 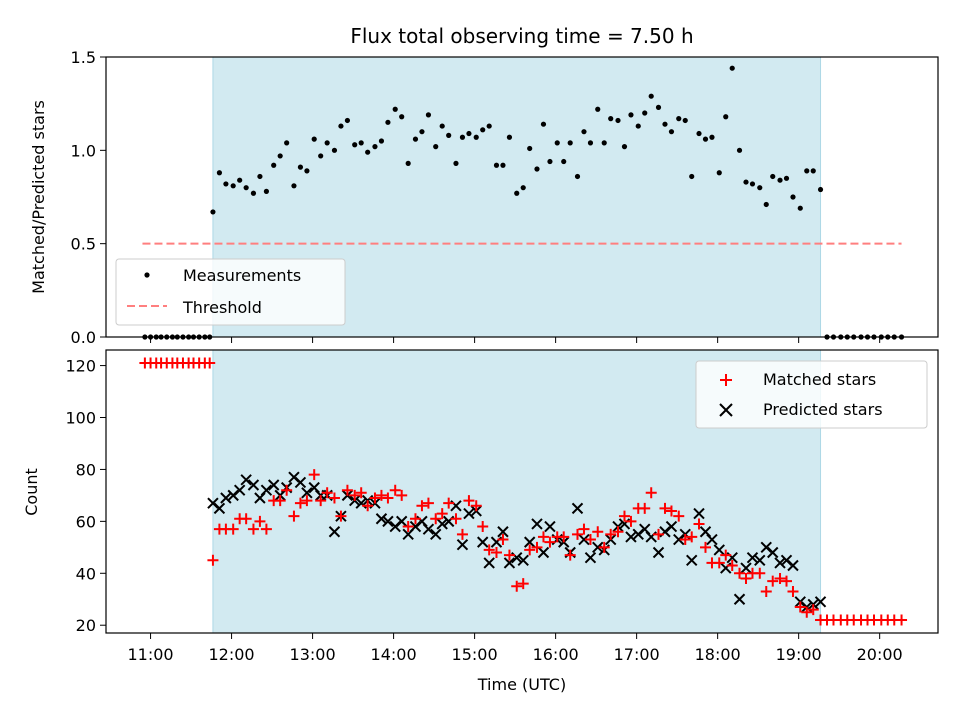 I want to click on legend-marker-measurements, so click(x=147, y=275).